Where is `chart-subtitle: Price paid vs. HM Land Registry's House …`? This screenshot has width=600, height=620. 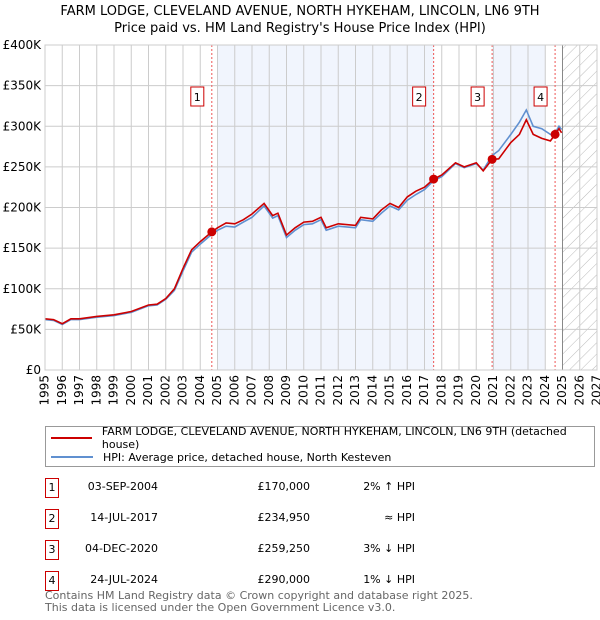
chart-subtitle: Price paid vs. HM Land Registry's House … is located at coordinates (300, 28).